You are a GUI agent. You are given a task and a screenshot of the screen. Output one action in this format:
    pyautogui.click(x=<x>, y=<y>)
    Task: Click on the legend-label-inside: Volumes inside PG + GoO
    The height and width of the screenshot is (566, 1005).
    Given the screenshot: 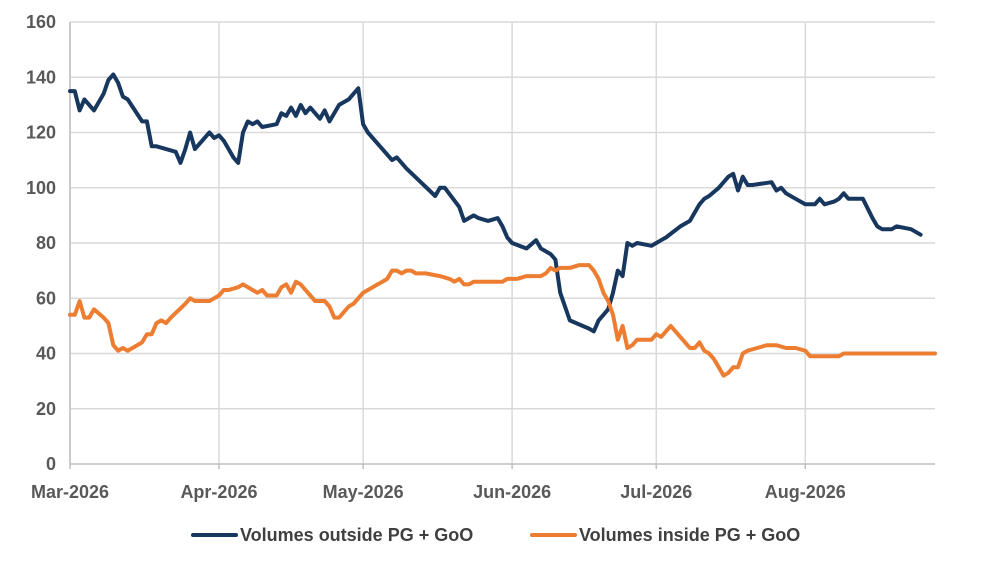 What is the action you would take?
    pyautogui.click(x=689, y=535)
    